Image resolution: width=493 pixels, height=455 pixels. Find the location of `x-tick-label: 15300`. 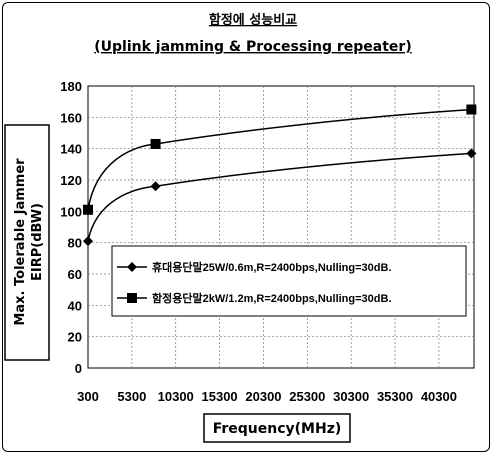

x-tick-label: 15300 is located at coordinates (220, 396).